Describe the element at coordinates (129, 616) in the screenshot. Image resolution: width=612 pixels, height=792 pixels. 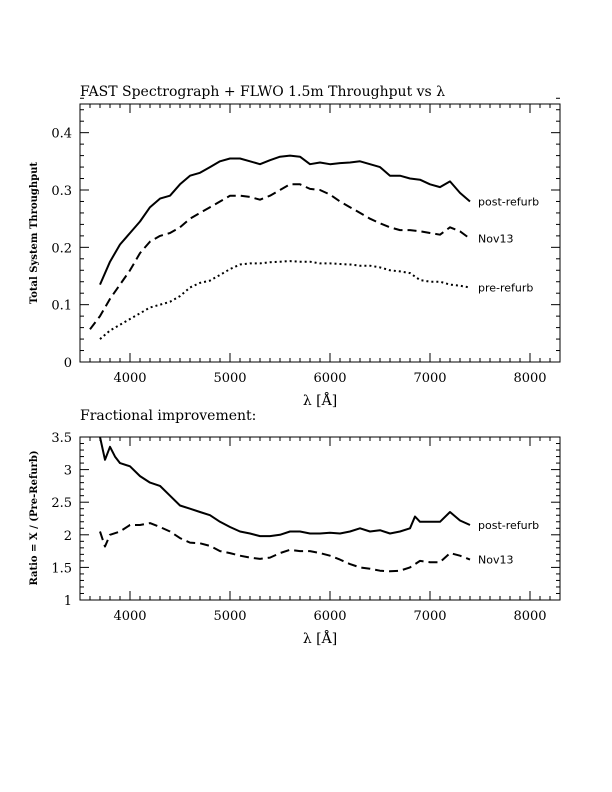
I see `bottom-x-tick-label: 4000` at that location.